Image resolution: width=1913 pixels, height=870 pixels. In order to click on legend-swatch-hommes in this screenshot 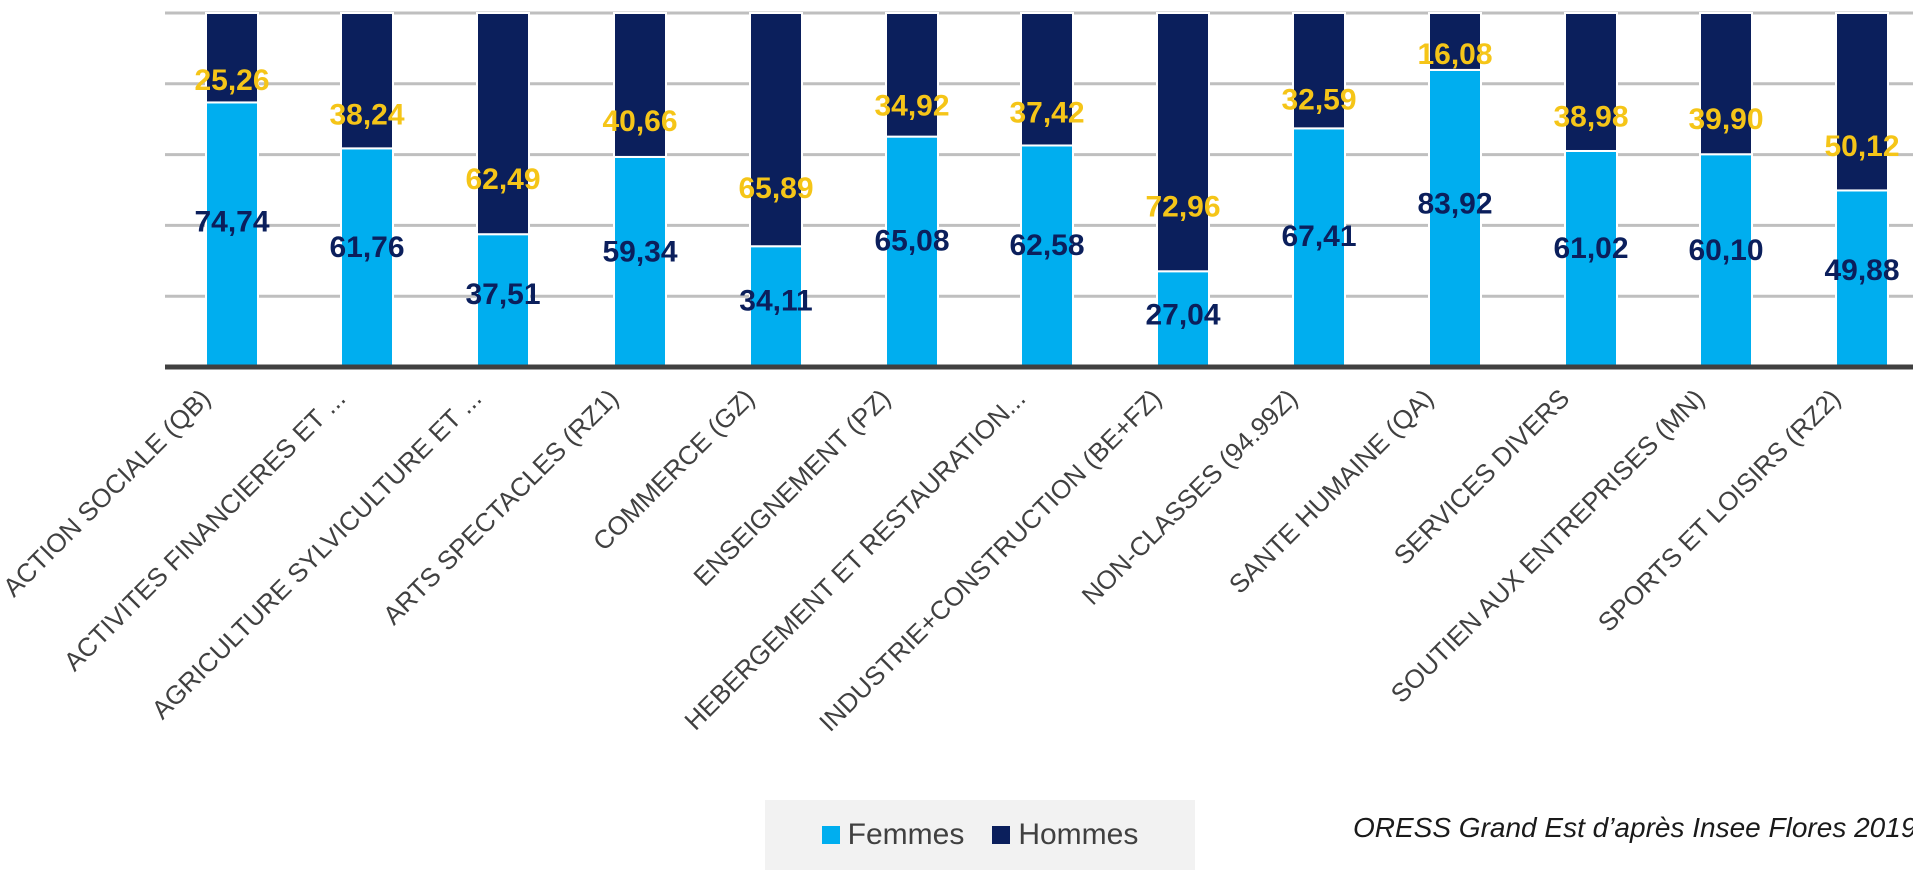, I will do `click(1001, 835)`.